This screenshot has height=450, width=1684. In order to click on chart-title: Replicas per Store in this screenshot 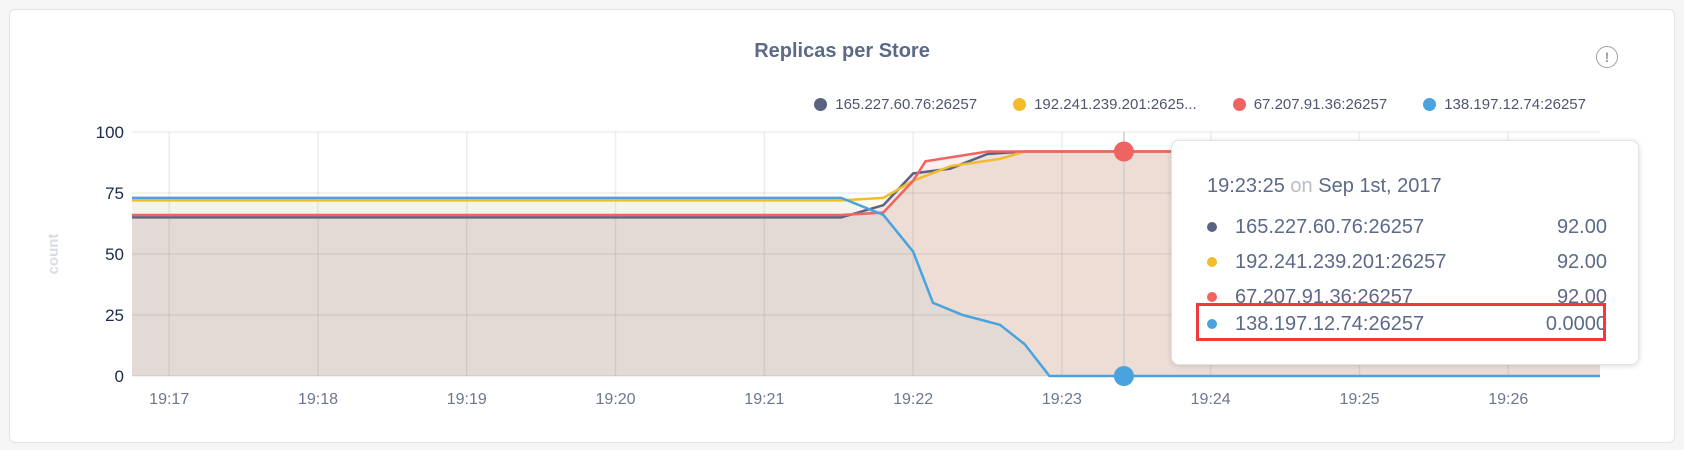, I will do `click(842, 51)`.